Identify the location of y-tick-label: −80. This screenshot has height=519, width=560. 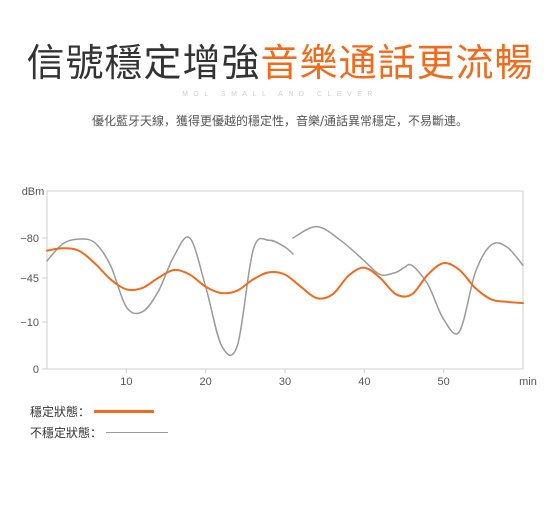
(29, 239).